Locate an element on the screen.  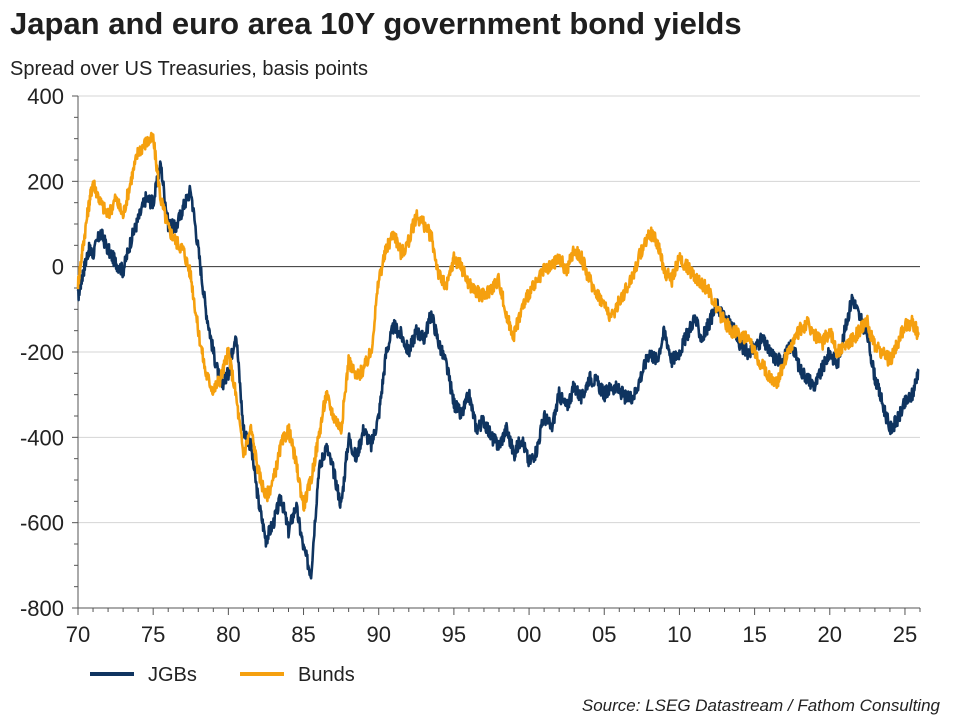
x-tick-label: 75 is located at coordinates (153, 634).